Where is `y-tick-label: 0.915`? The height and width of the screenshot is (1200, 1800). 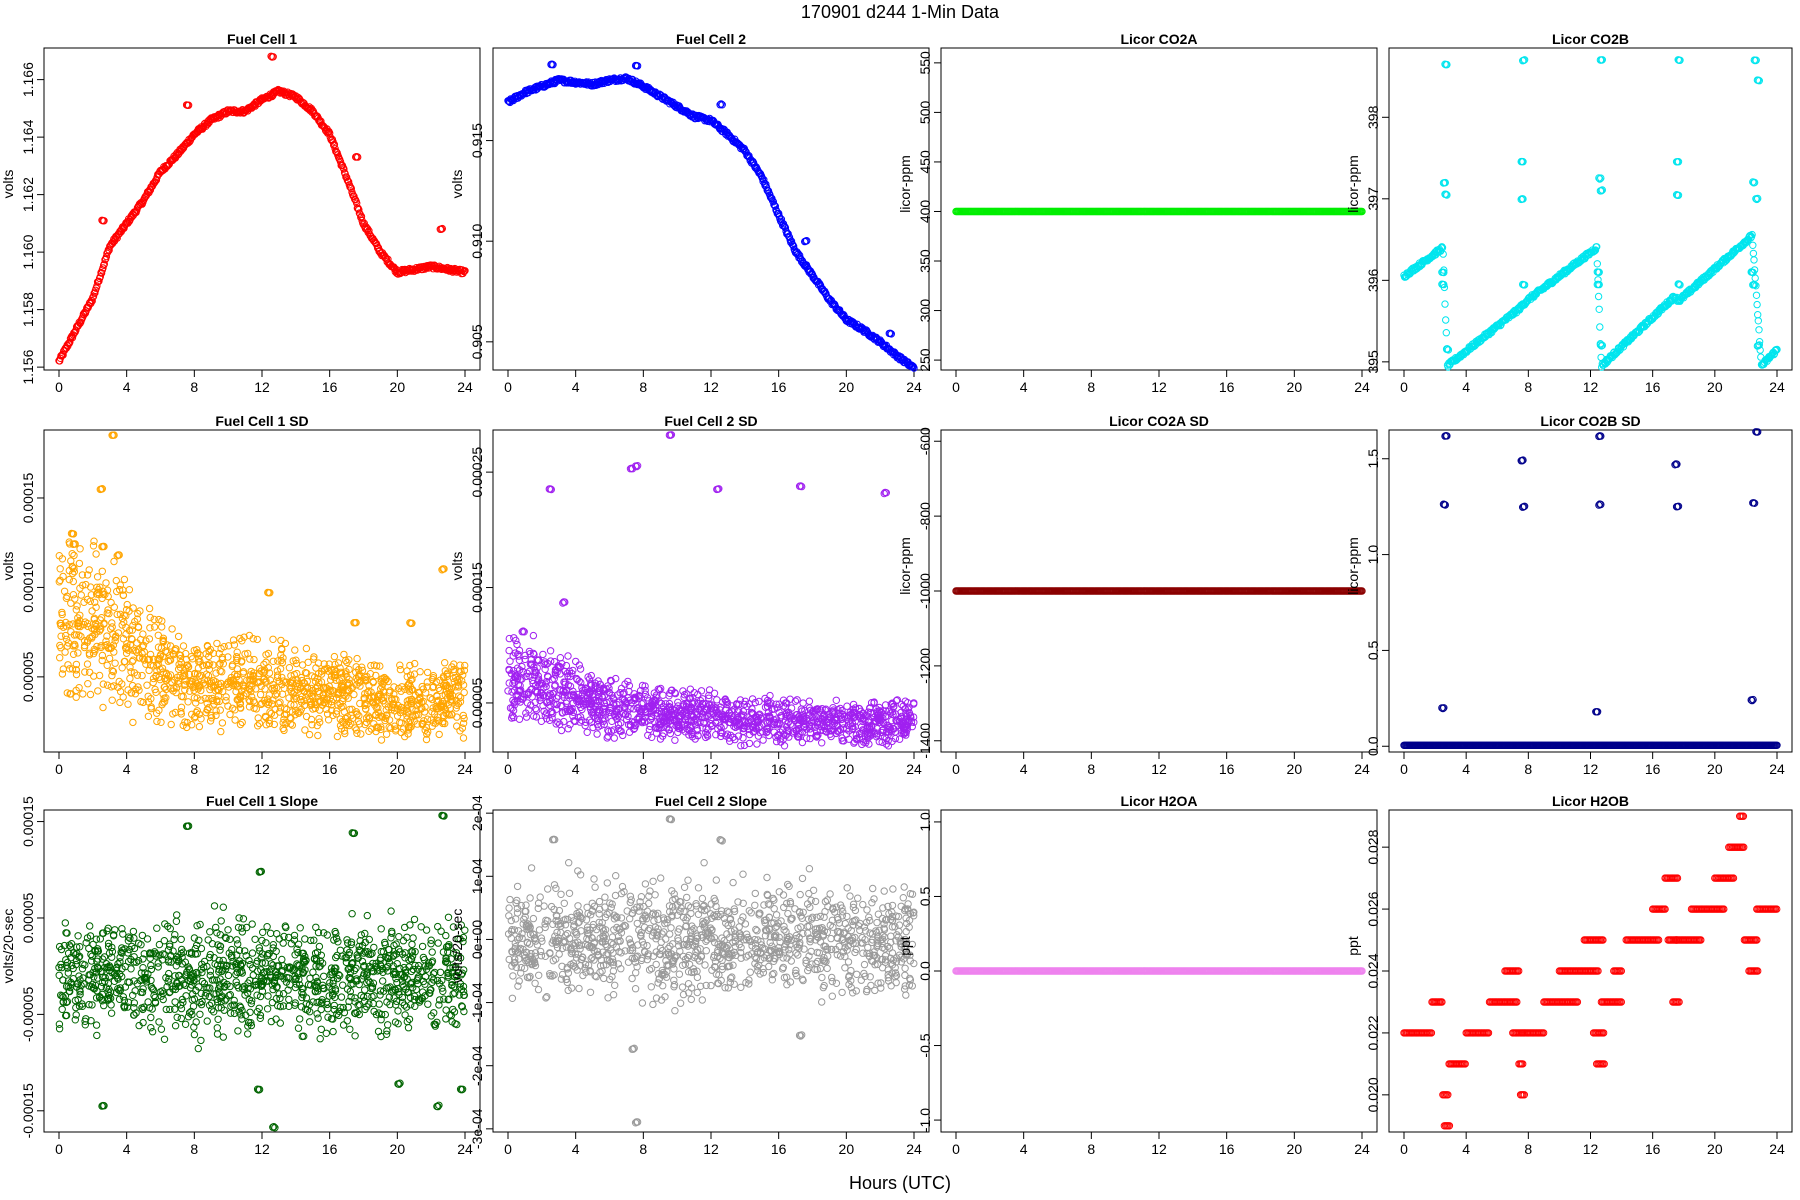 y-tick-label: 0.915 is located at coordinates (477, 140).